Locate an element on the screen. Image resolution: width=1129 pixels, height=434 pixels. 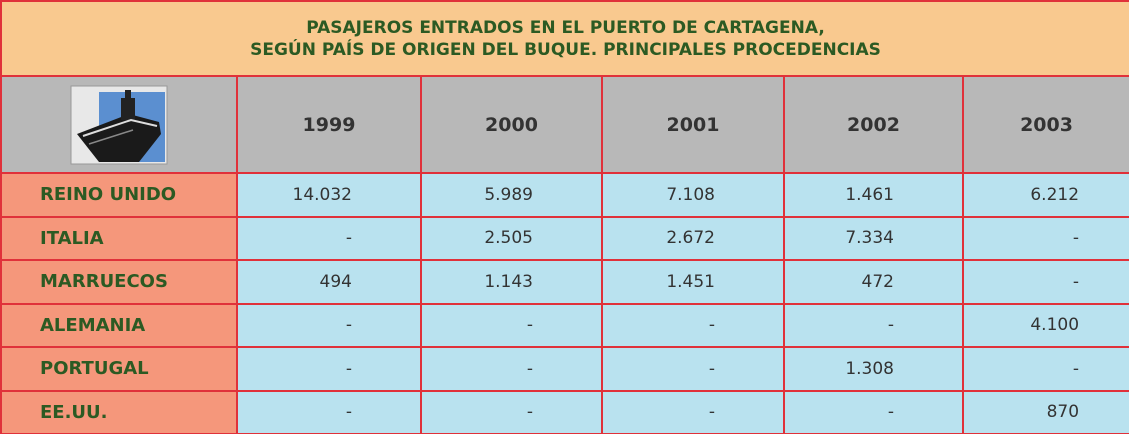
cell: 1.308 is located at coordinates (873, 369).